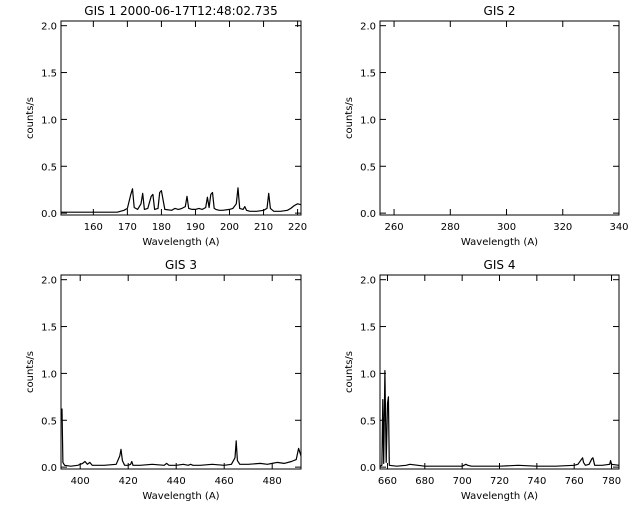  I want to click on x-tick-label: 190, so click(195, 227).